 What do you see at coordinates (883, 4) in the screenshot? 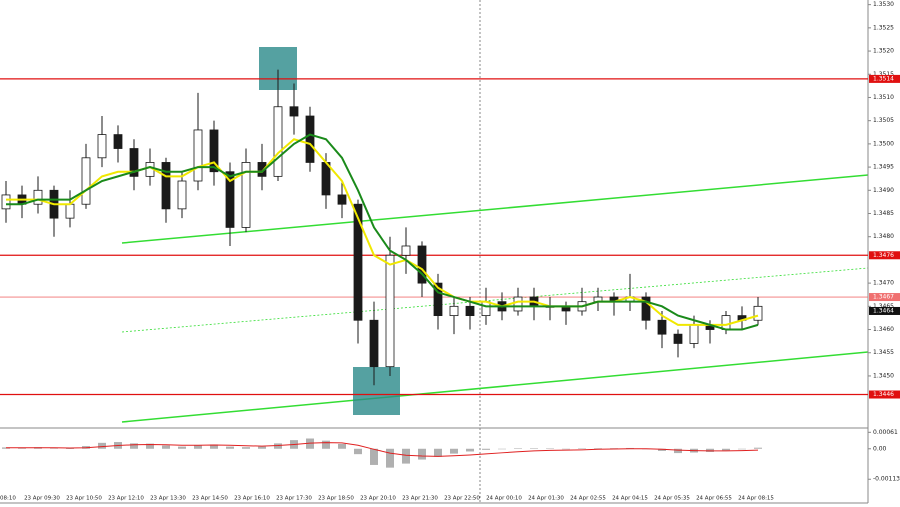
I see `y-tick-label: 1.3530` at bounding box center [883, 4].